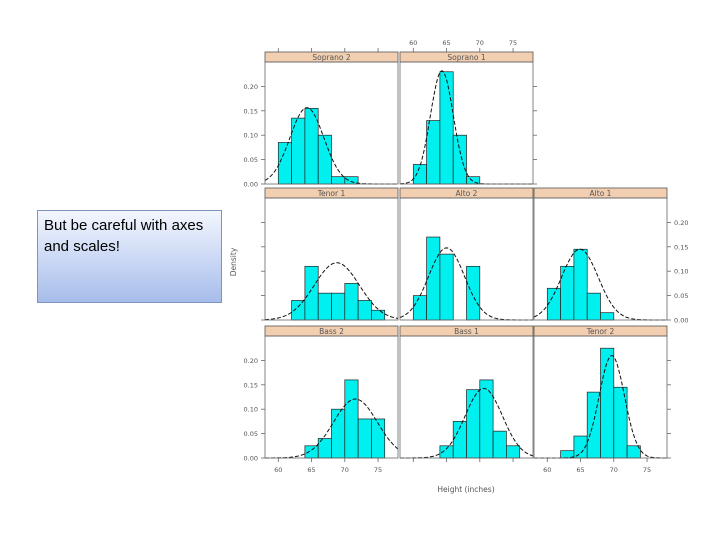  Describe the element at coordinates (129, 256) in the screenshot. I see `callout-box: But be careful with axes and scales!` at that location.